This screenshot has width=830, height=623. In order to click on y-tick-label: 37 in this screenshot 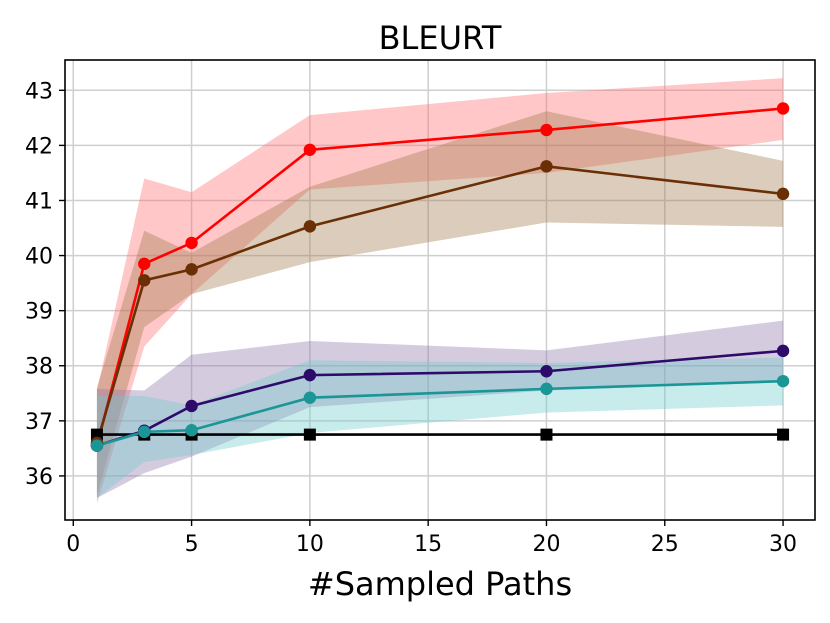, I will do `click(39, 422)`.